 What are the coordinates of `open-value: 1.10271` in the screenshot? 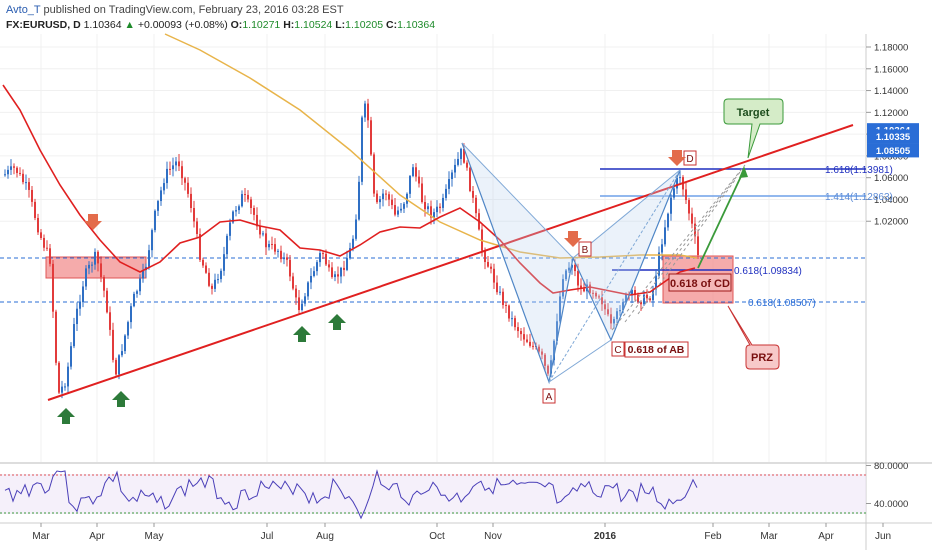 It's located at (261, 25).